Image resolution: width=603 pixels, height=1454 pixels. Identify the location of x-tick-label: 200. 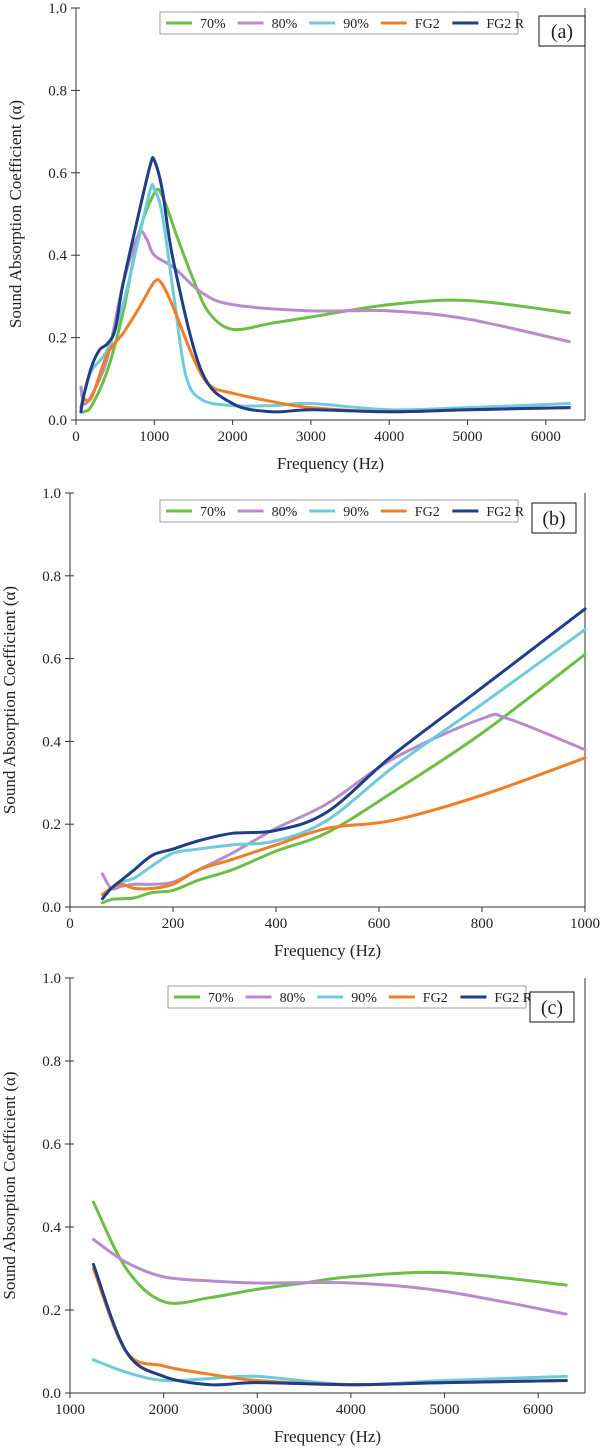
(173, 924).